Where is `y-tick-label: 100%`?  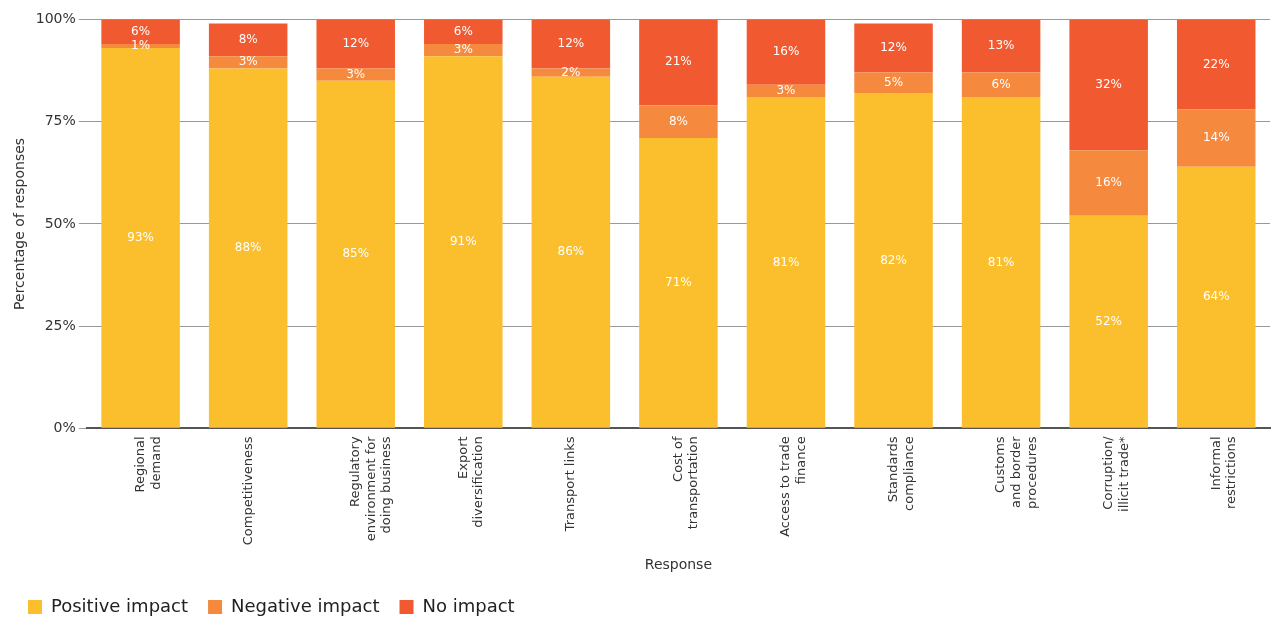
y-tick-label: 100% is located at coordinates (55, 18).